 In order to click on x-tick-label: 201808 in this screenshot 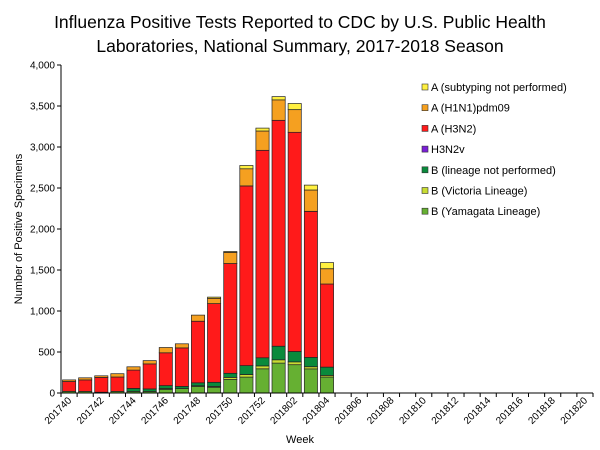, I will do `click(381, 411)`.